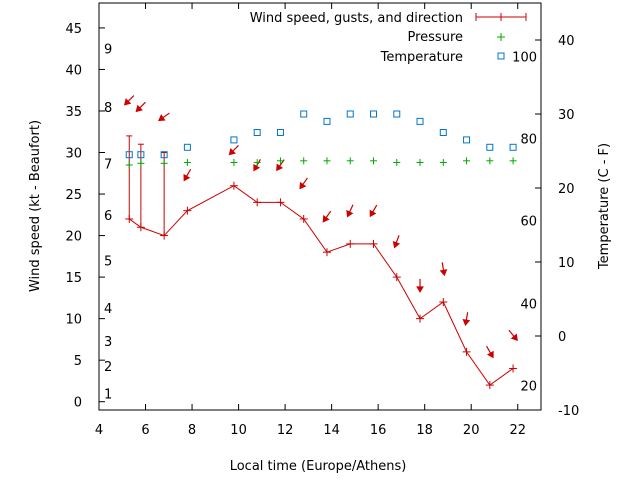  I want to click on beaufort-label: 6, so click(108, 216).